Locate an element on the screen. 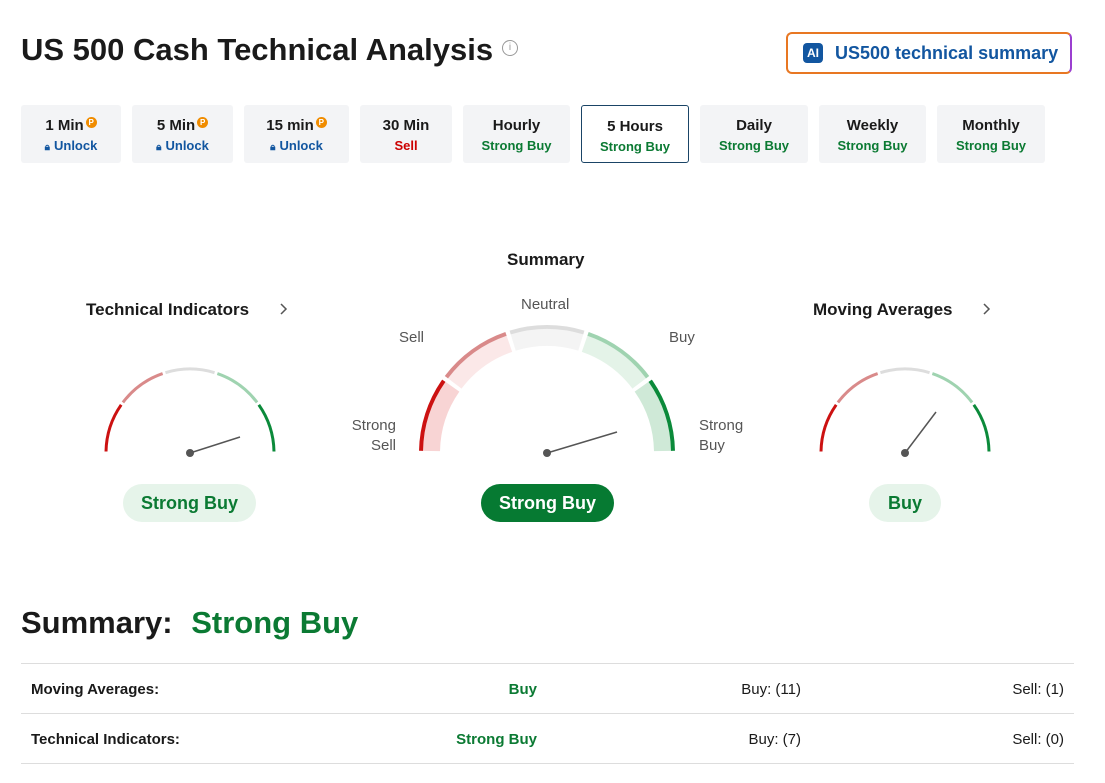 The width and height of the screenshot is (1105, 783). tab-label-row: 1 Min P is located at coordinates (71, 125).